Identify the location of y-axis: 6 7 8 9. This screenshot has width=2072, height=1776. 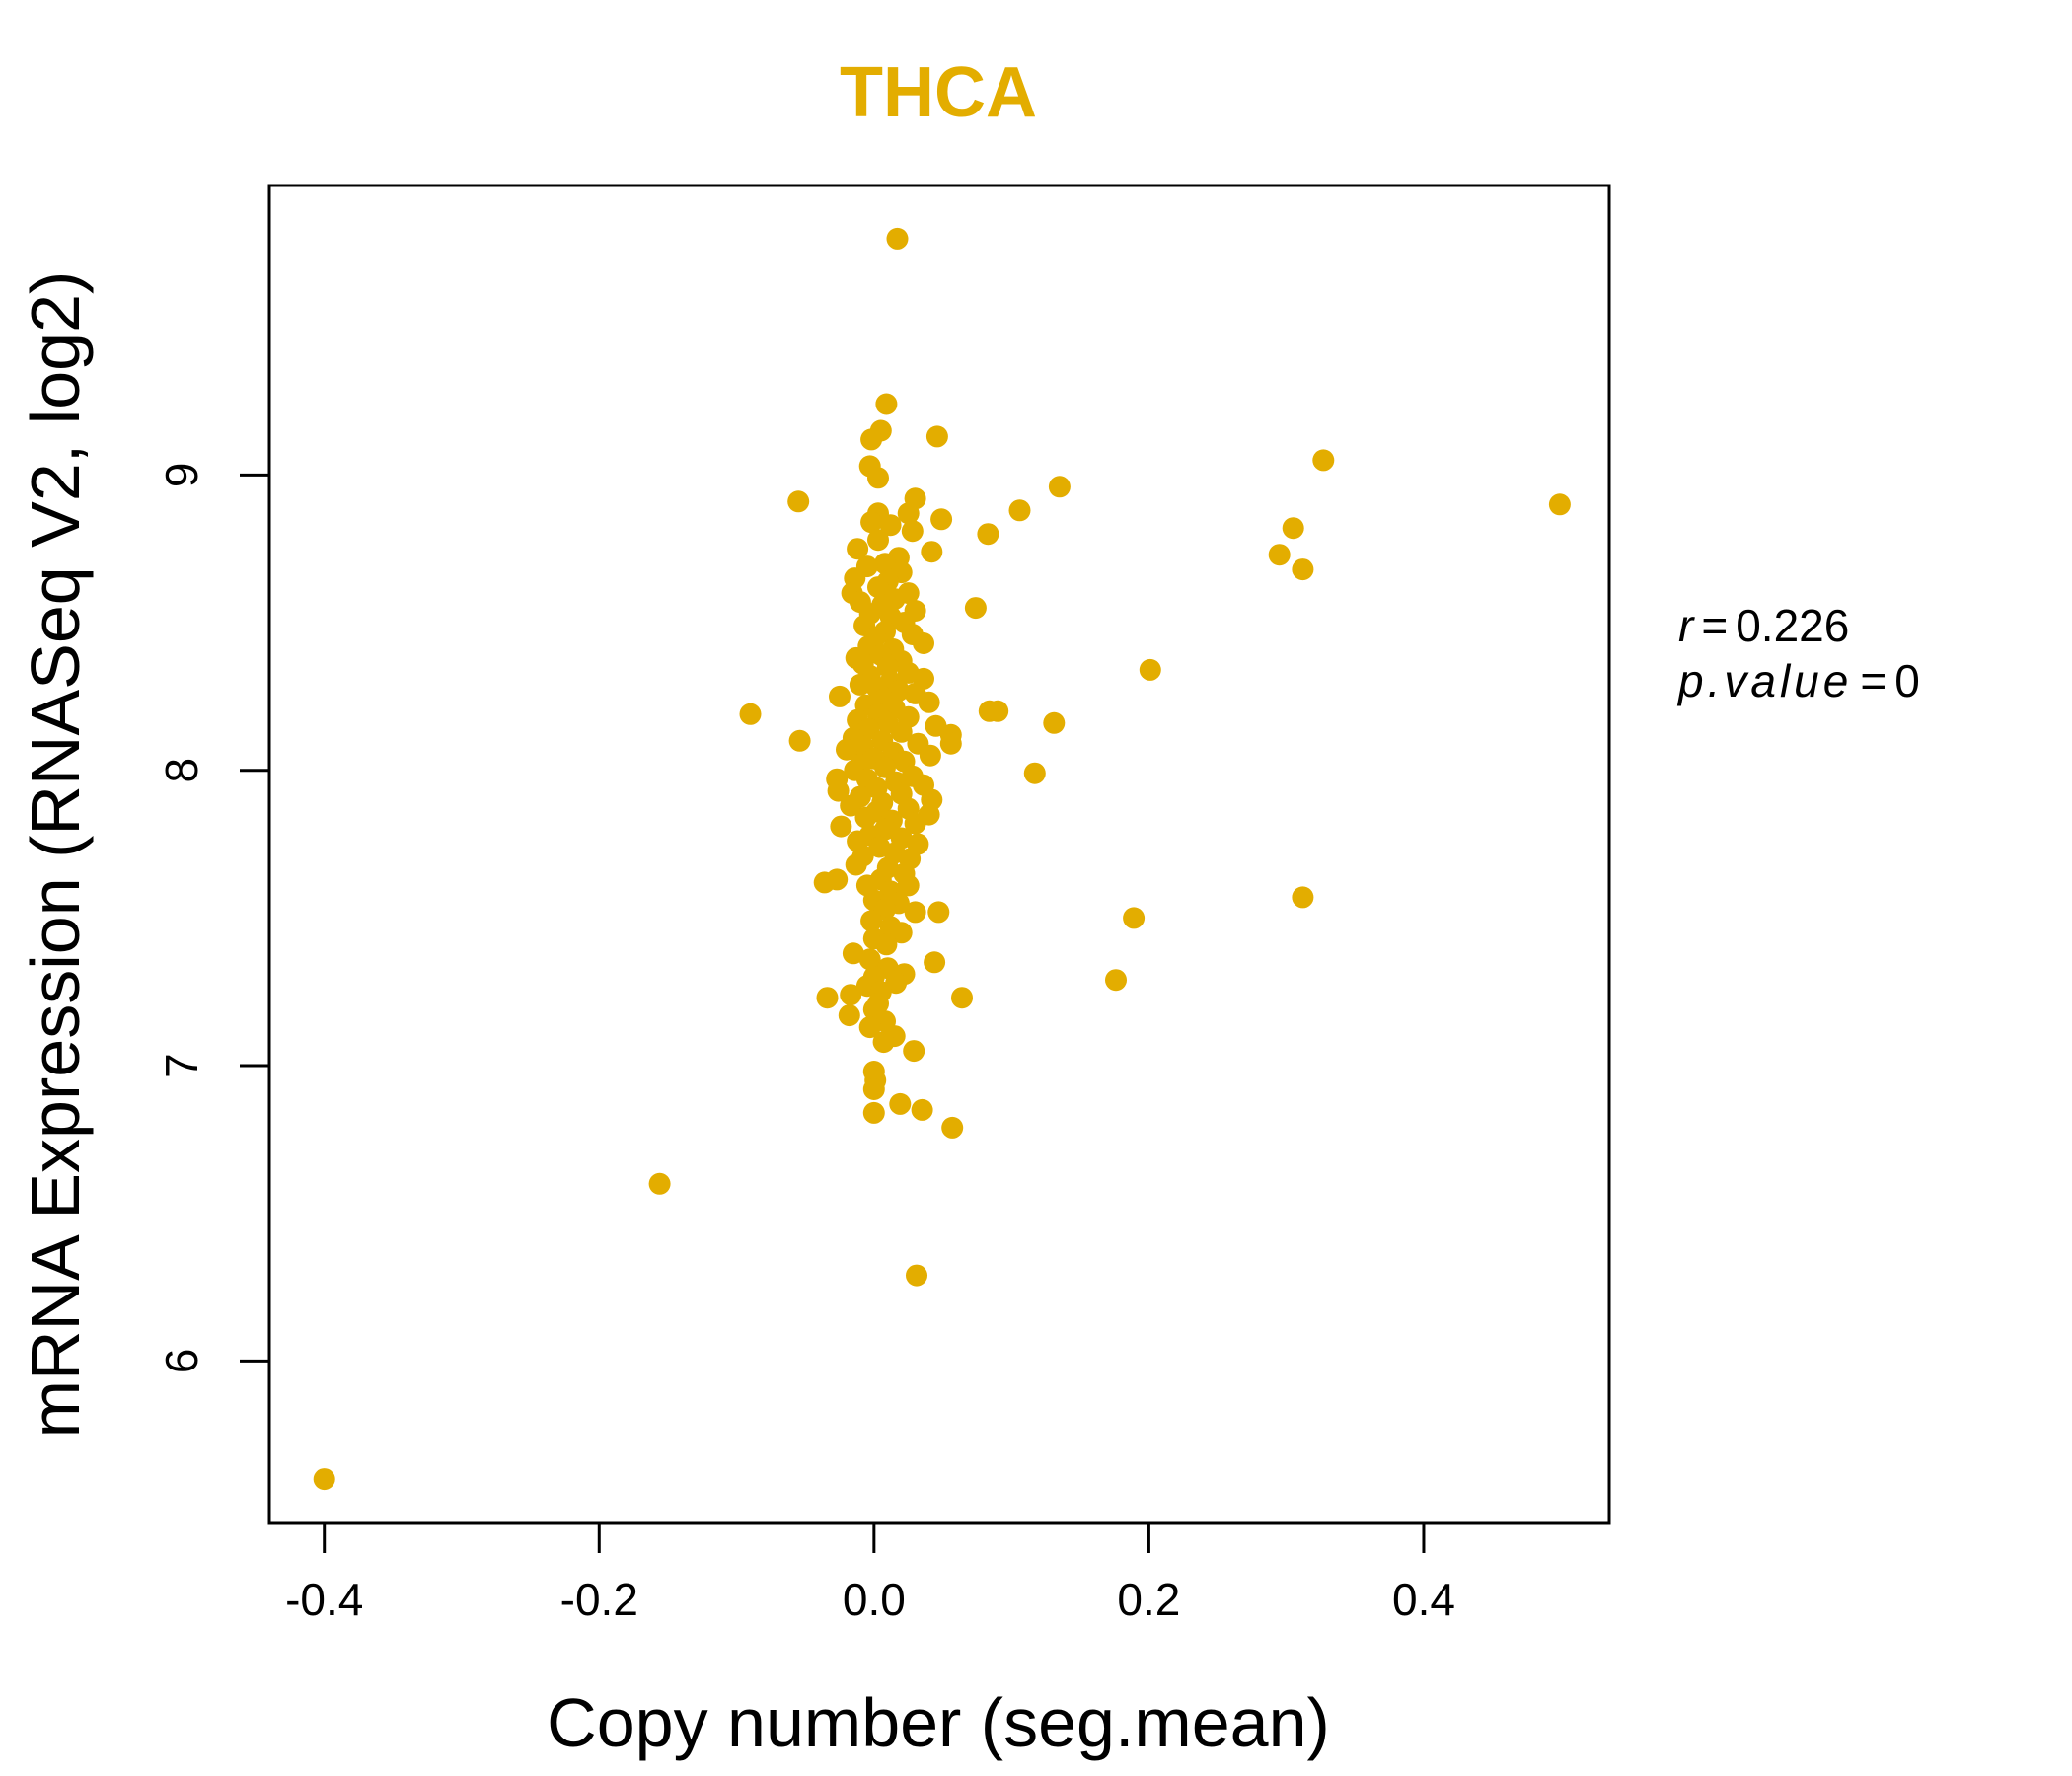
(214, 918).